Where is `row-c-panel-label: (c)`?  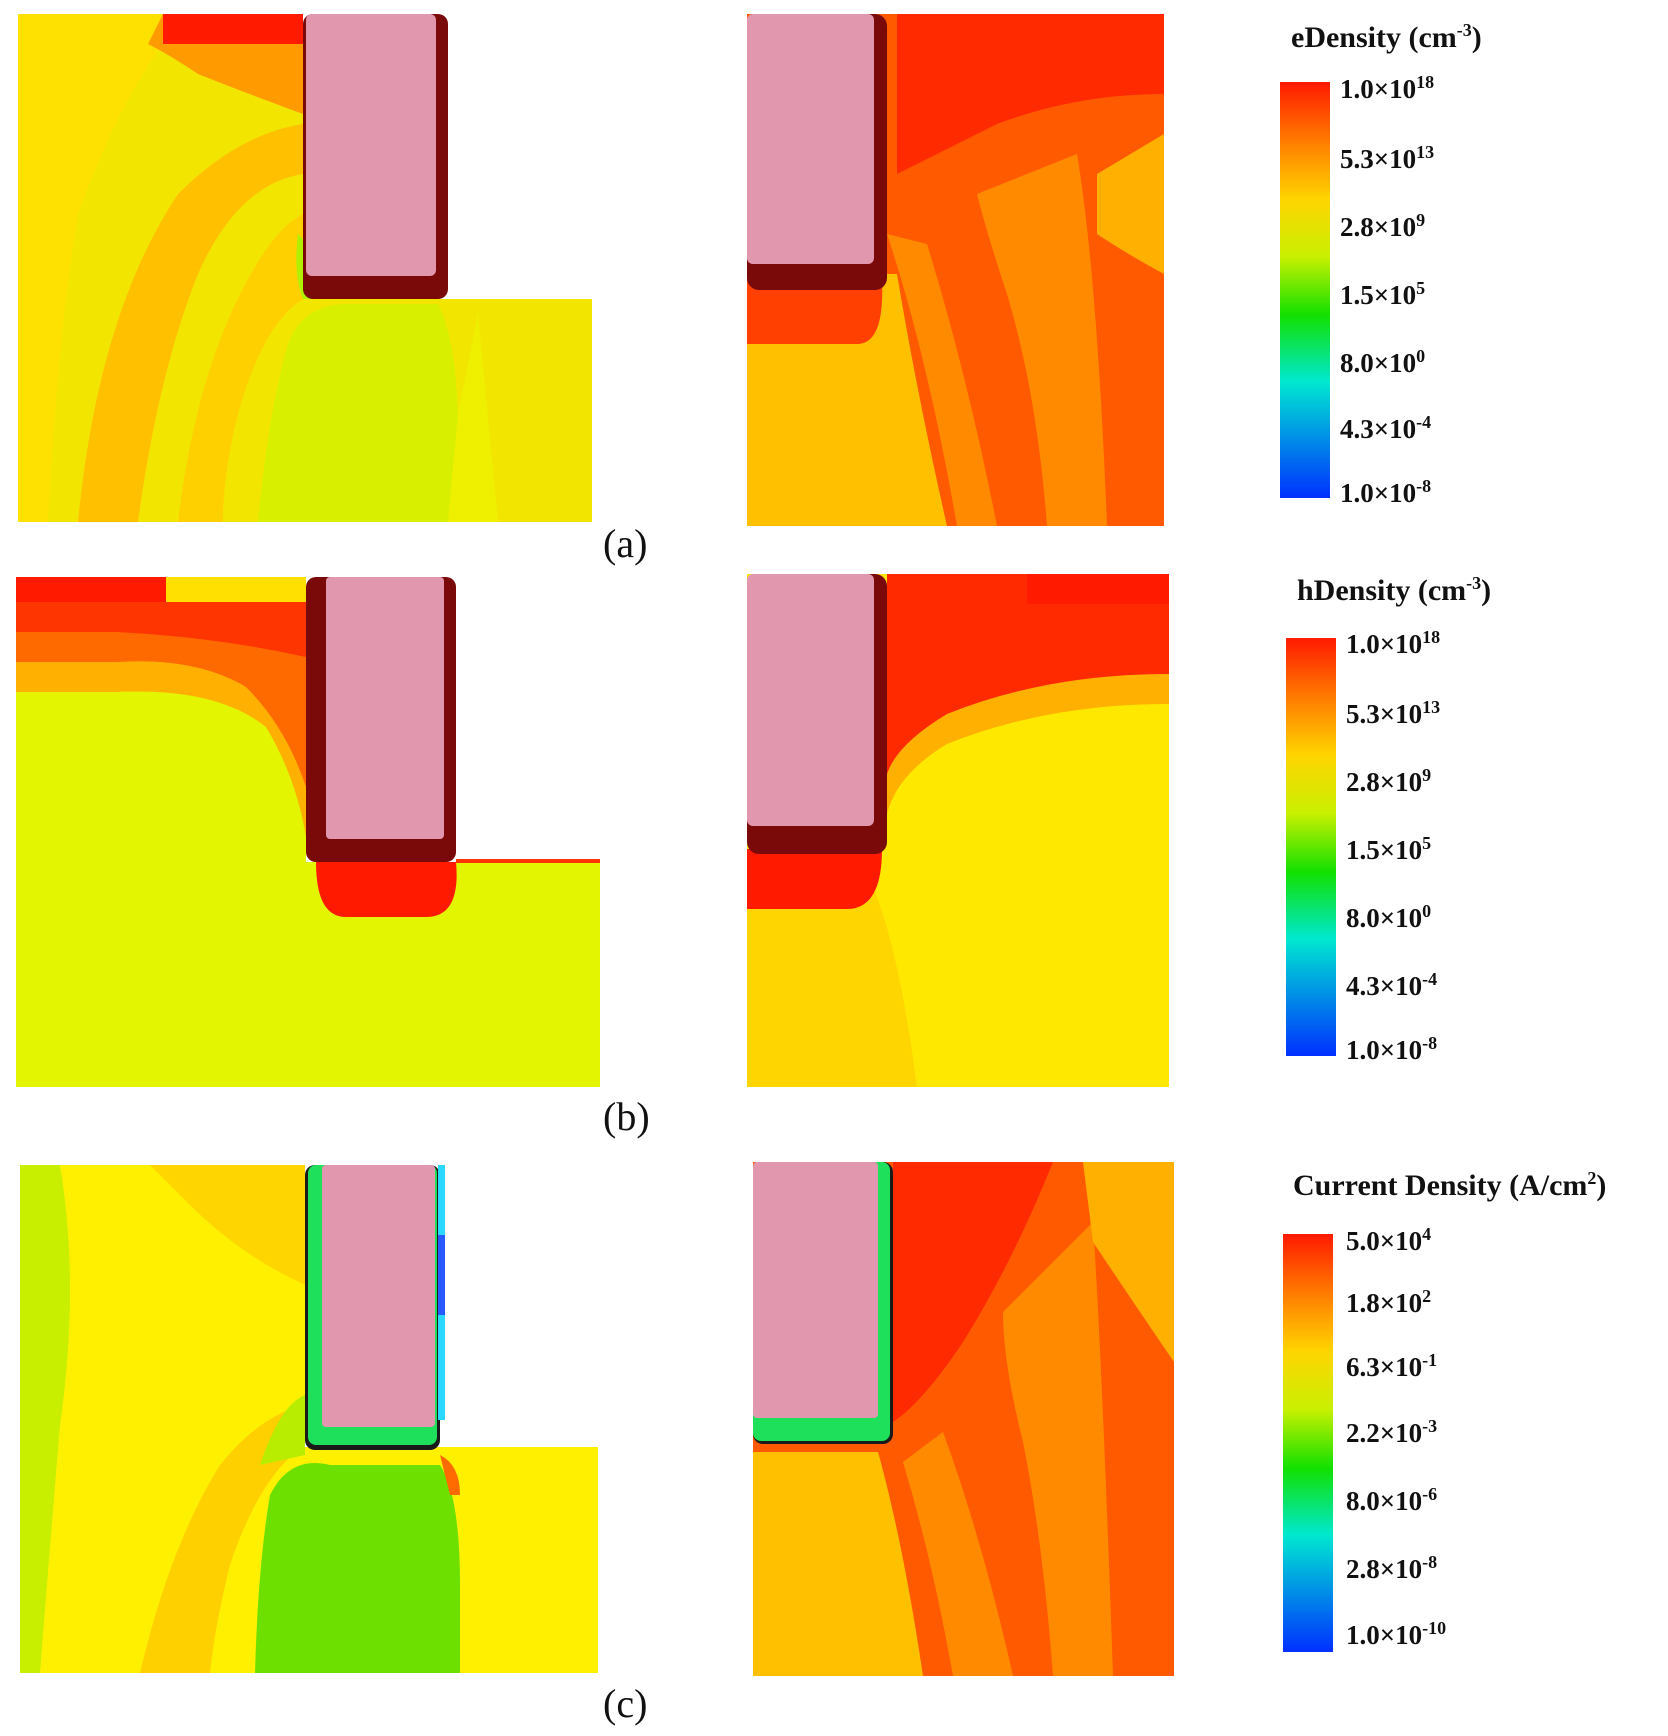 row-c-panel-label: (c) is located at coordinates (625, 1703).